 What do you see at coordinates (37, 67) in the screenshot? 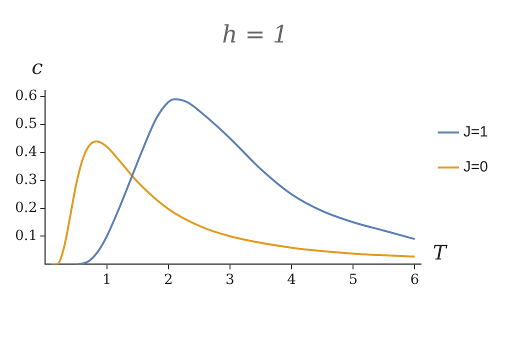
I see `y-axis-title: c` at bounding box center [37, 67].